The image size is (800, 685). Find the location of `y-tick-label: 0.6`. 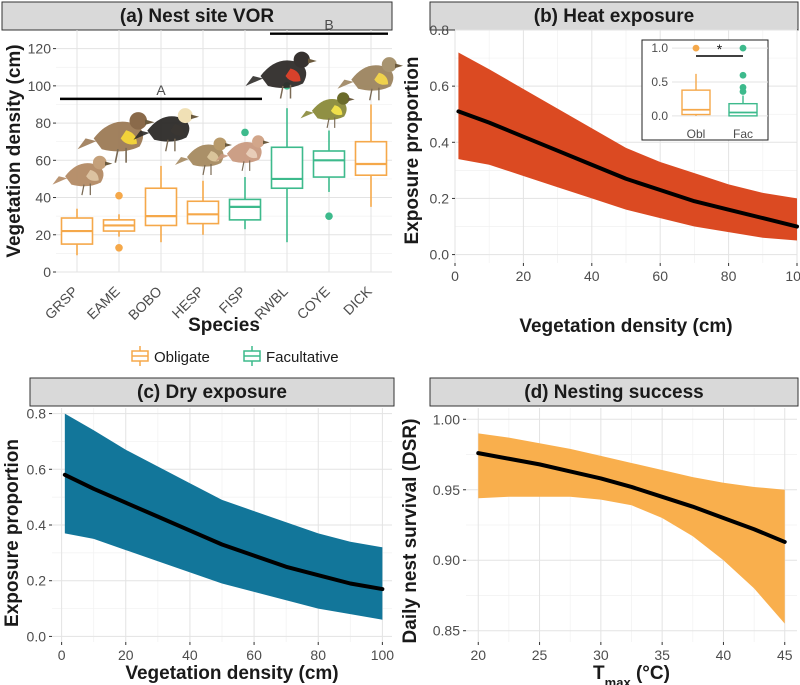

y-tick-label: 0.6 is located at coordinates (440, 86).